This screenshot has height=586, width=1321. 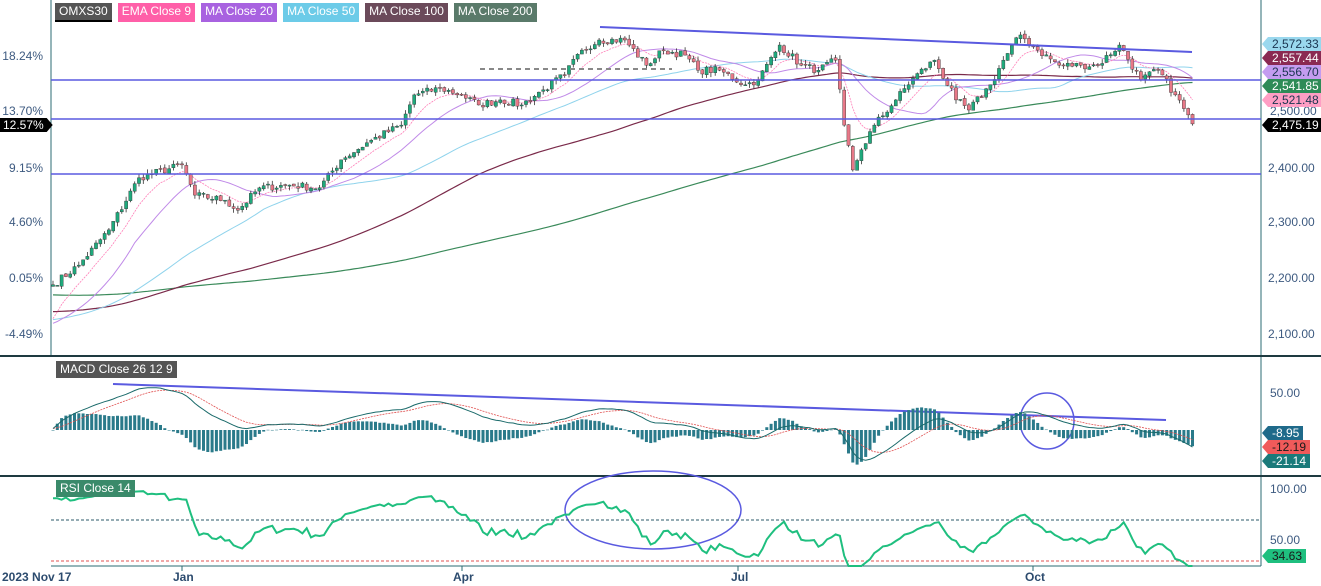 What do you see at coordinates (239, 12) in the screenshot?
I see `legend-ma20: MA Close 20` at bounding box center [239, 12].